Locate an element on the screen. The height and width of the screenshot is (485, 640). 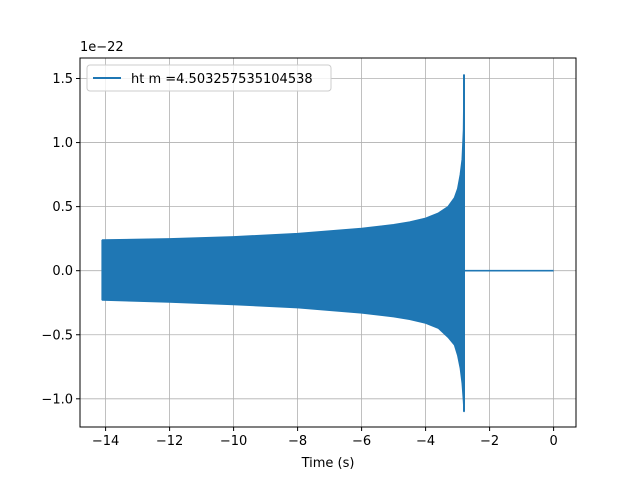
y-tick-label: 1.5 is located at coordinates (62, 79).